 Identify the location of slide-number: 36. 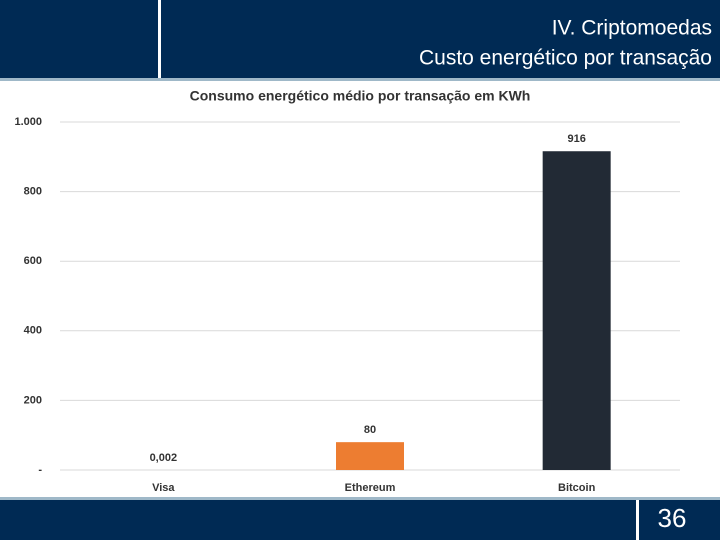
(672, 518).